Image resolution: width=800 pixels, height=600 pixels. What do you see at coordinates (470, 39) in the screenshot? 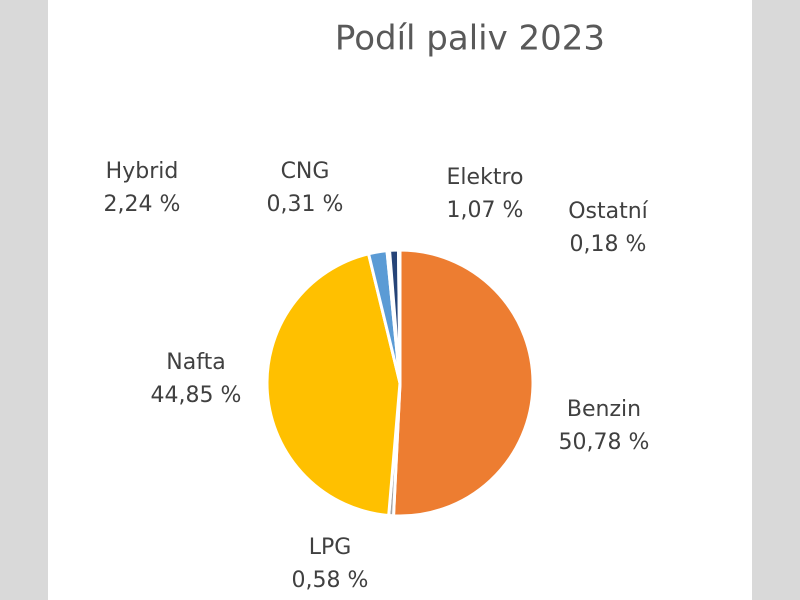
I see `chart-title: Podíl paliv 2023` at bounding box center [470, 39].